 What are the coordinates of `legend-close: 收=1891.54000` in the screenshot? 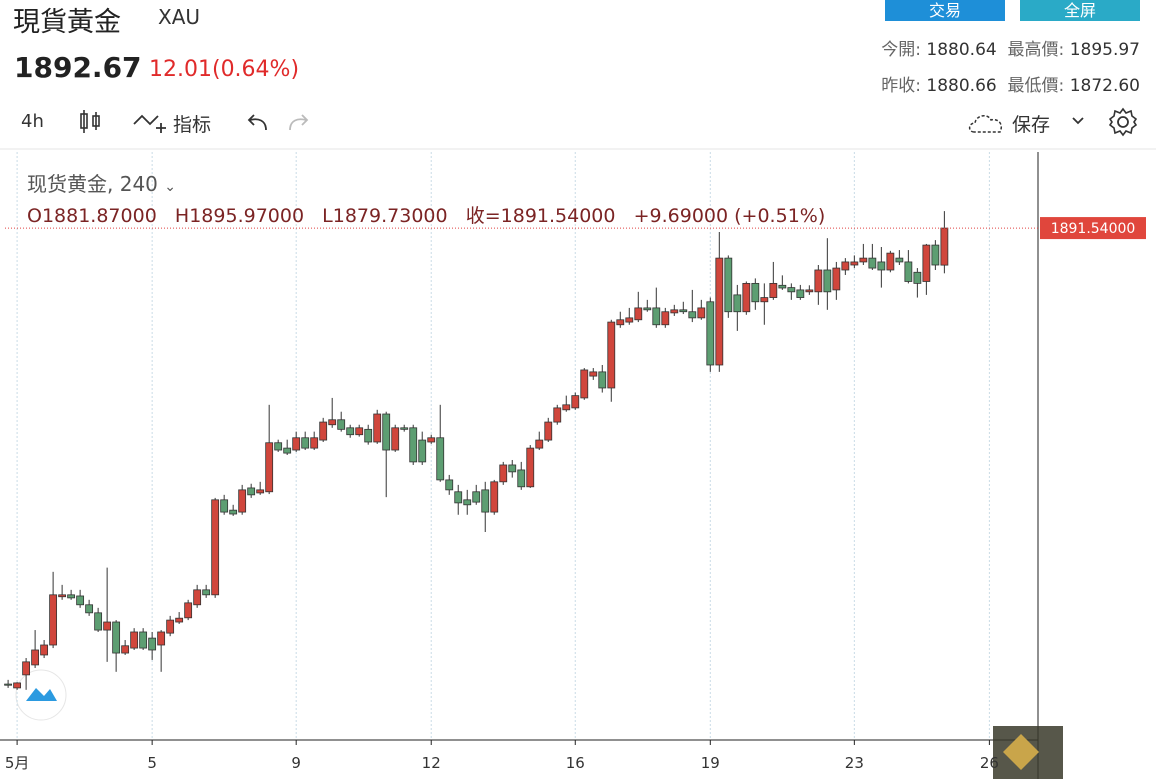 It's located at (540, 216).